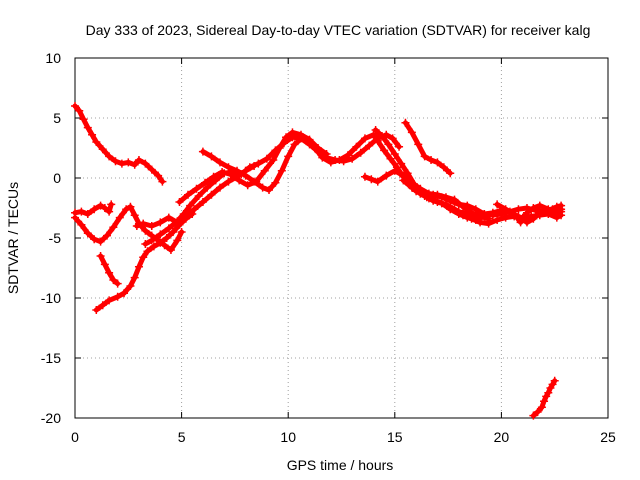 This screenshot has width=640, height=480. I want to click on x-tick-label: 25, so click(608, 437).